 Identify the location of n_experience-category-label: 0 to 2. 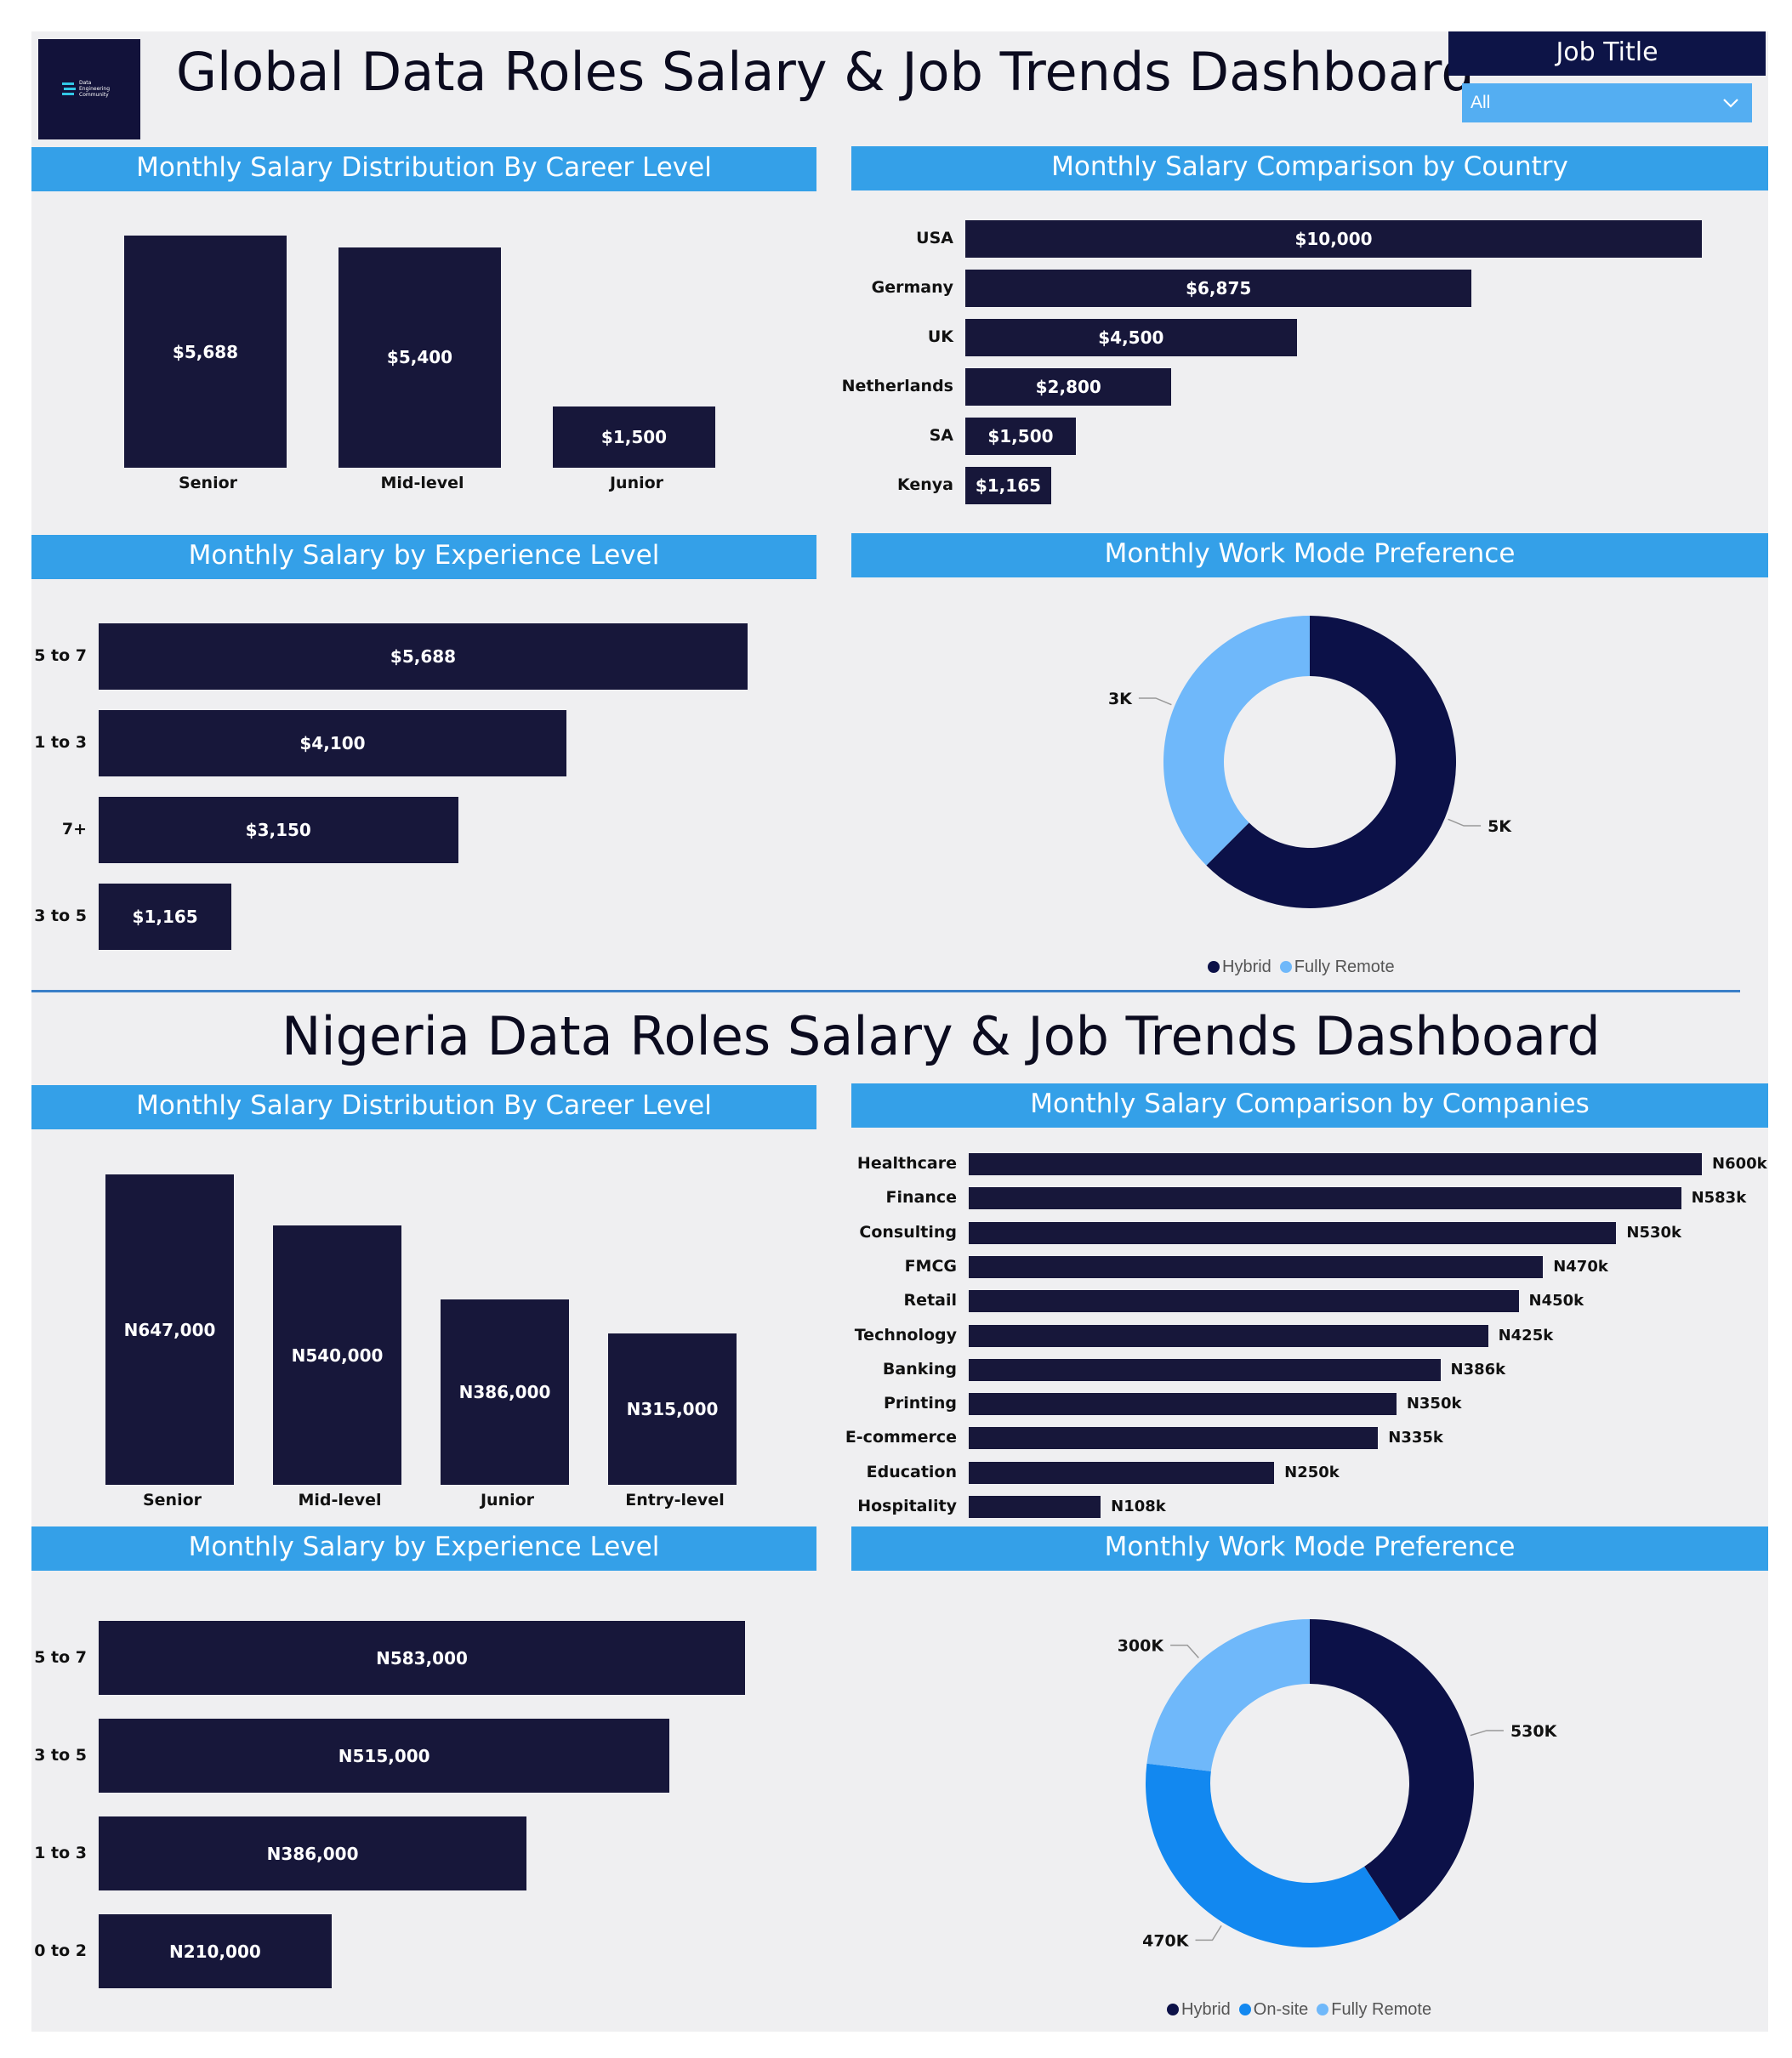
(60, 1950).